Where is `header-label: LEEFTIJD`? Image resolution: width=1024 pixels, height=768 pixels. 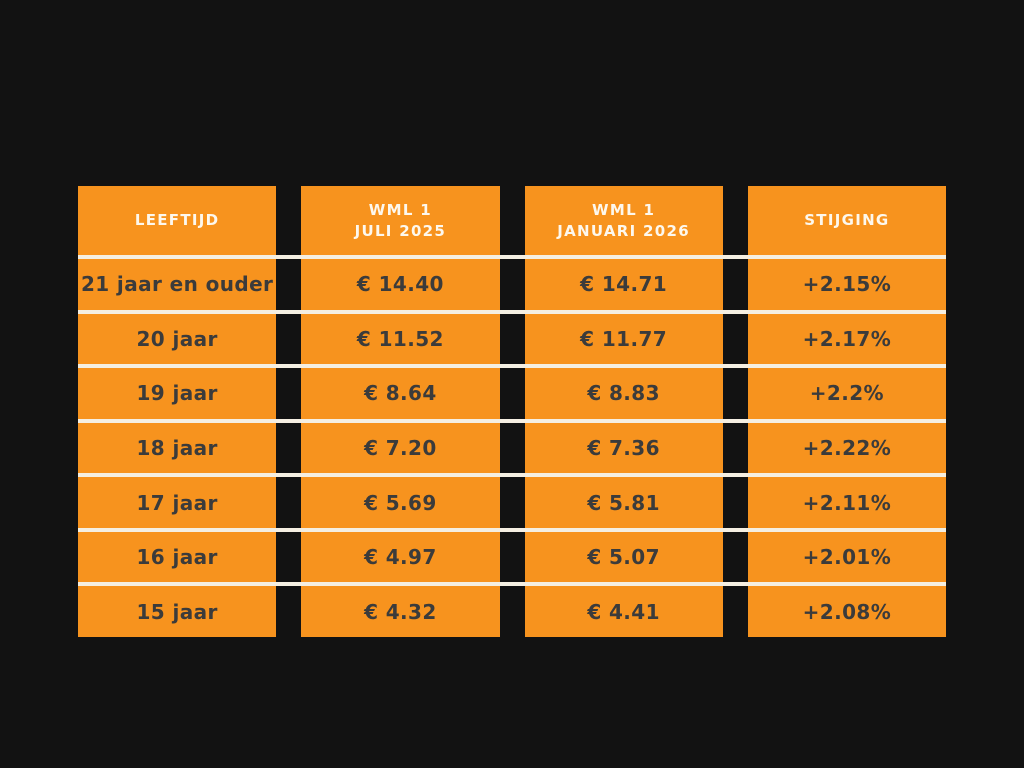 header-label: LEEFTIJD is located at coordinates (177, 220).